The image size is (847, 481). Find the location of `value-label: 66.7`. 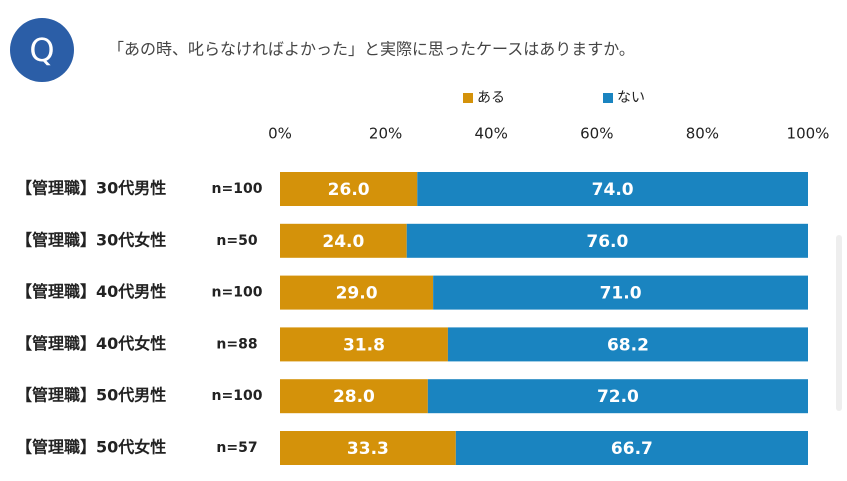

value-label: 66.7 is located at coordinates (632, 449).